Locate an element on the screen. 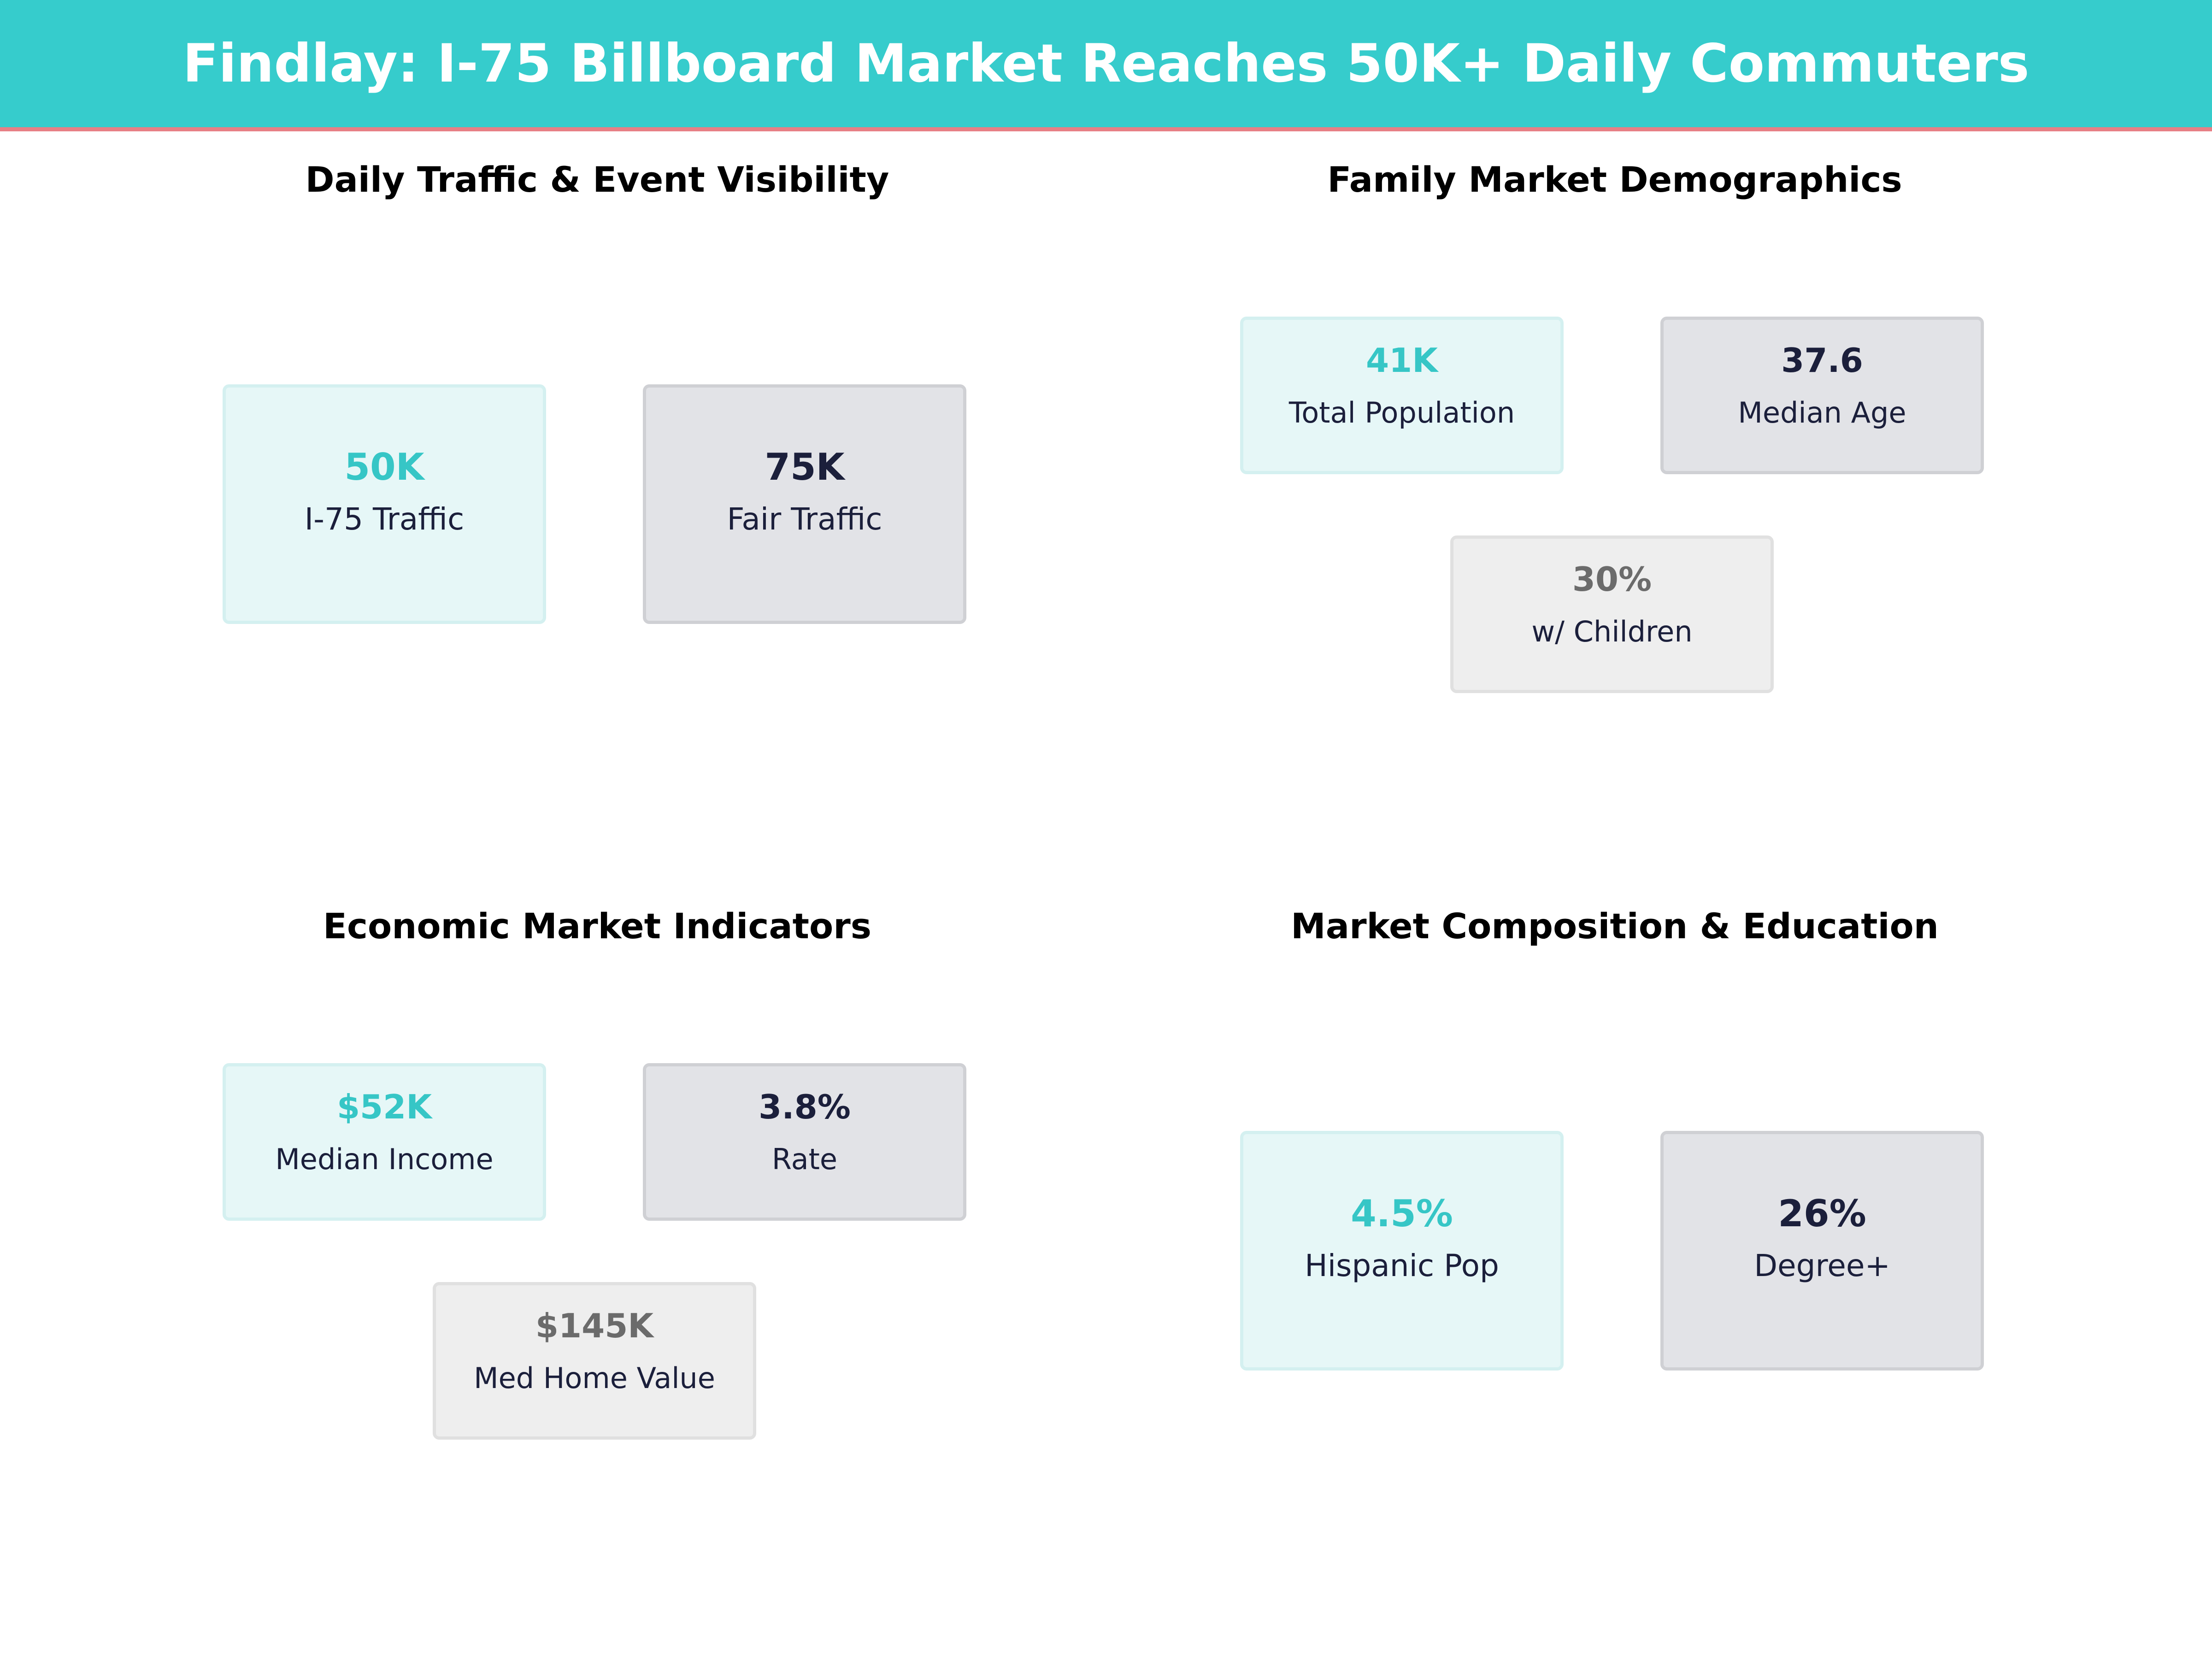  metric-value: $52K is located at coordinates (384, 1107).